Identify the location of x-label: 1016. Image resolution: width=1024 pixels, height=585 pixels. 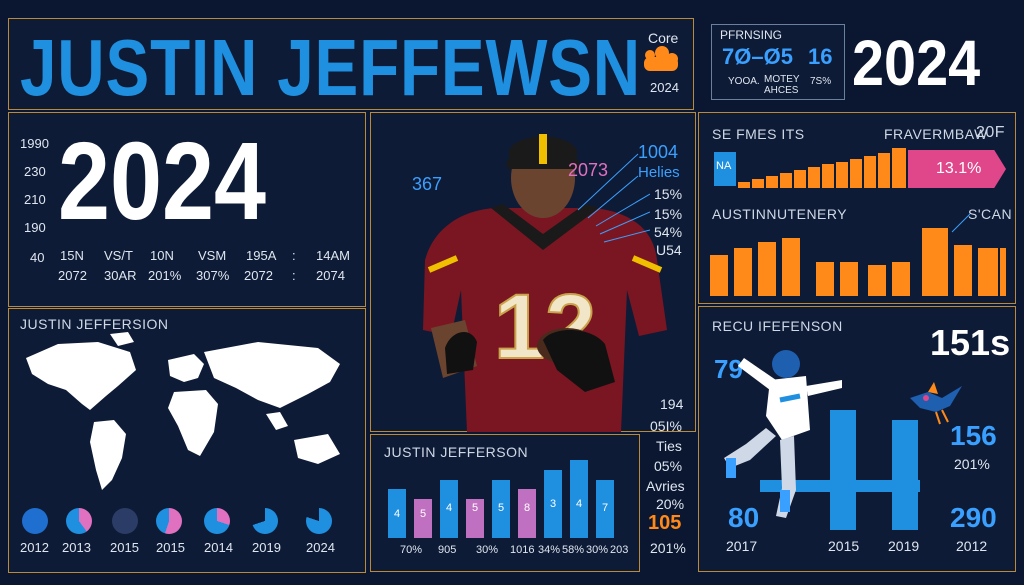
(522, 550).